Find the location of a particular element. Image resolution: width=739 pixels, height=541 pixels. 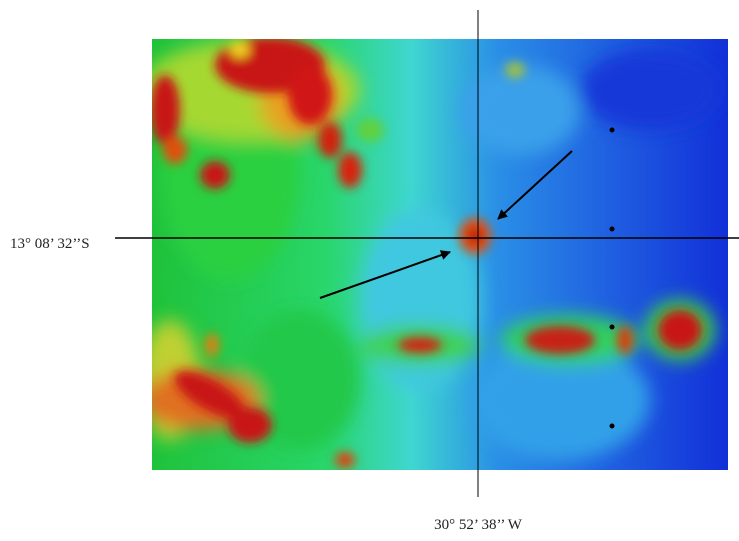

longitude-label: 30° 52’ 38’’ W is located at coordinates (478, 525).